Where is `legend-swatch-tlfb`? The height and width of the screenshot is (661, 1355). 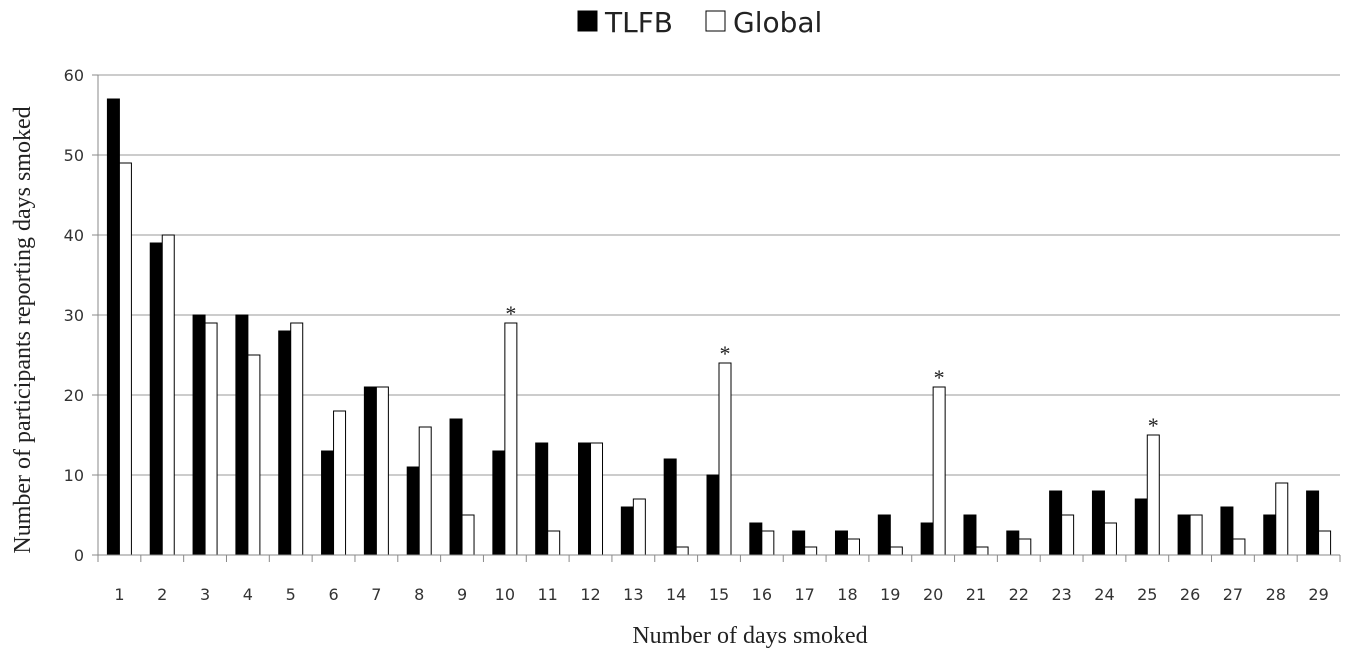 legend-swatch-tlfb is located at coordinates (587, 21).